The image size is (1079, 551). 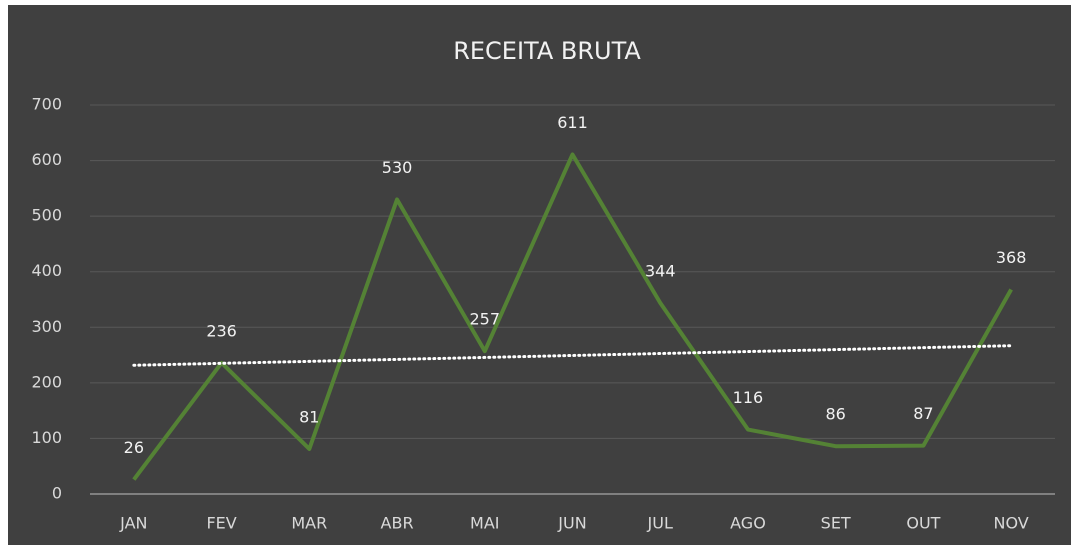 I want to click on x-tick-label: JUL, so click(x=660, y=523).